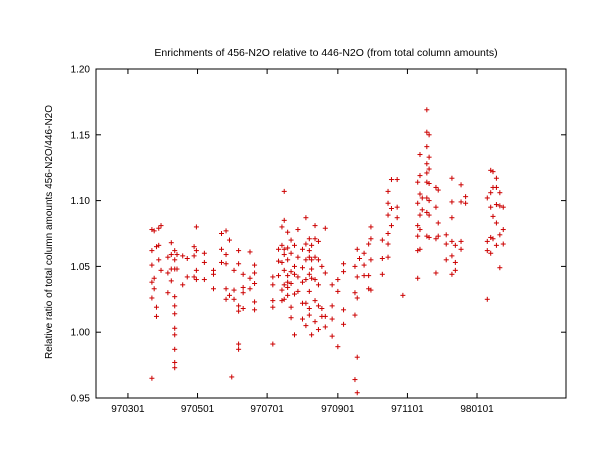 This screenshot has height=464, width=600. I want to click on y-tick-label: 1.10, so click(81, 201).